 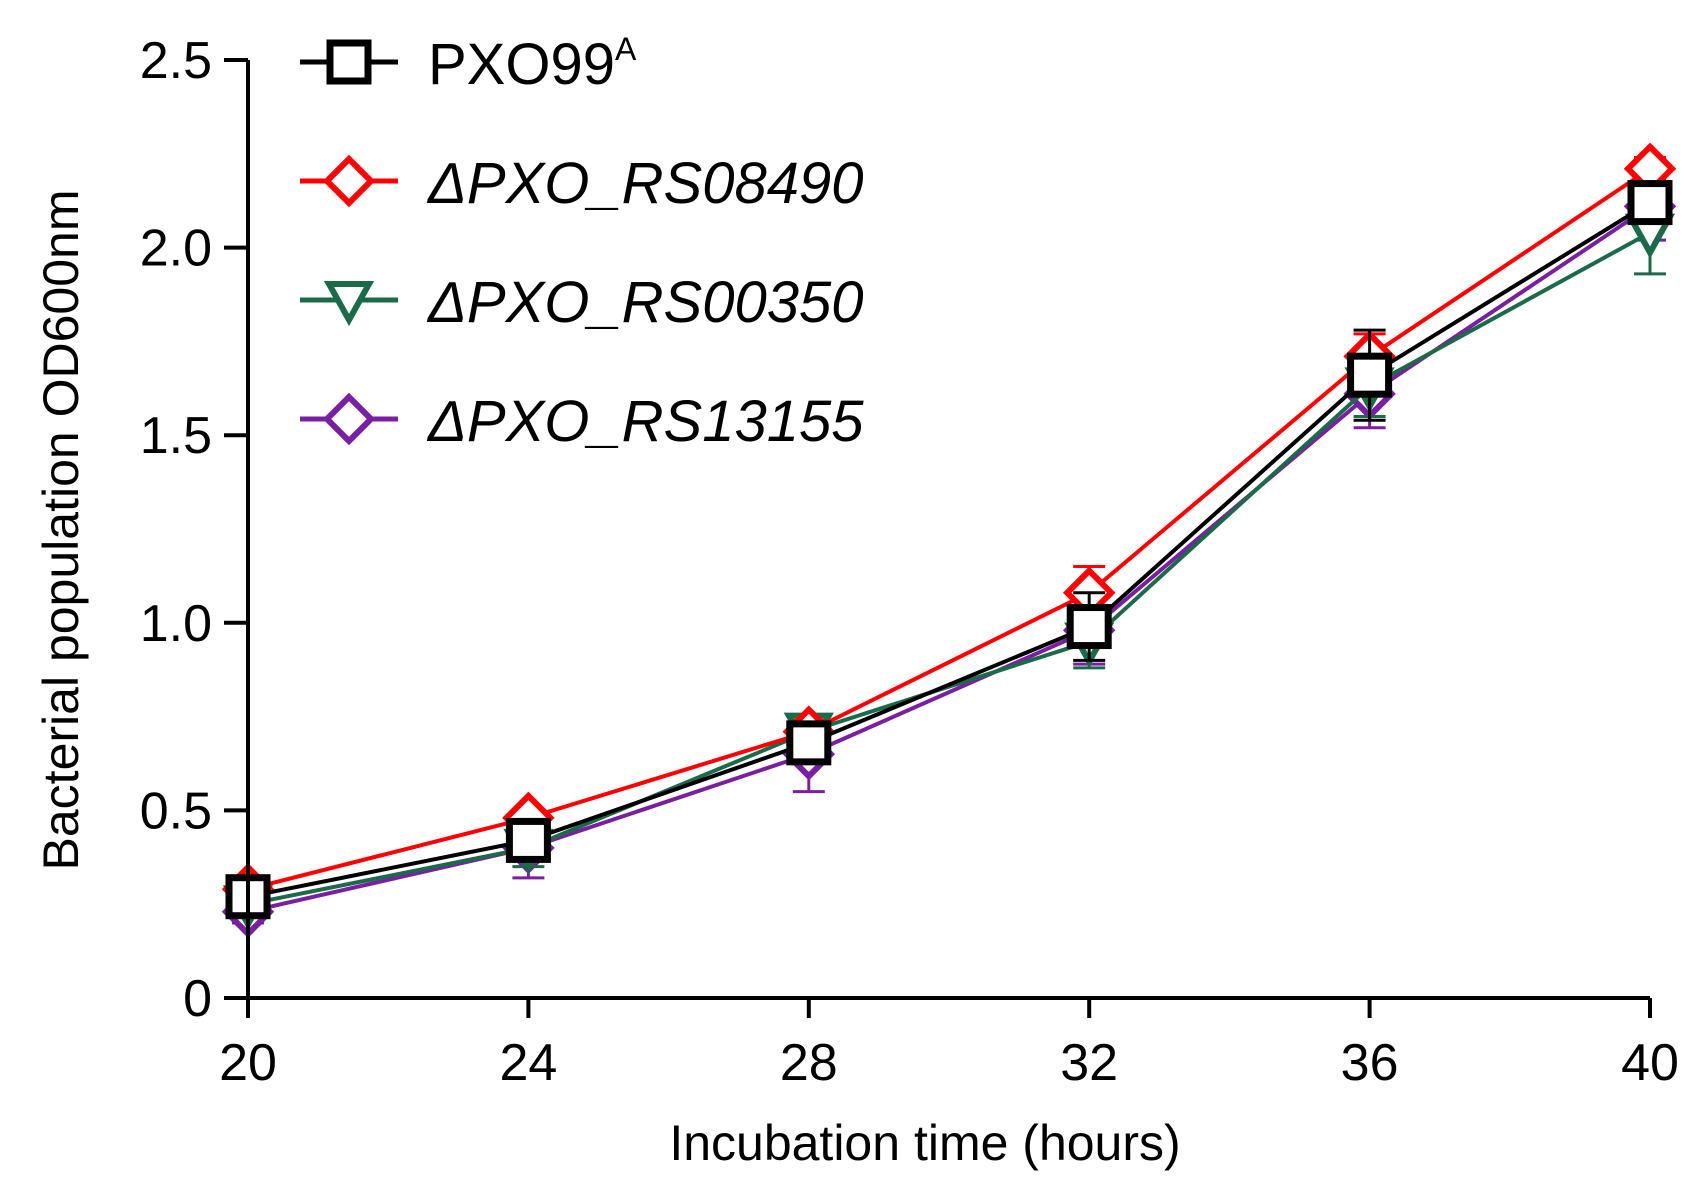 What do you see at coordinates (528, 1063) in the screenshot?
I see `x-tick-label: 24` at bounding box center [528, 1063].